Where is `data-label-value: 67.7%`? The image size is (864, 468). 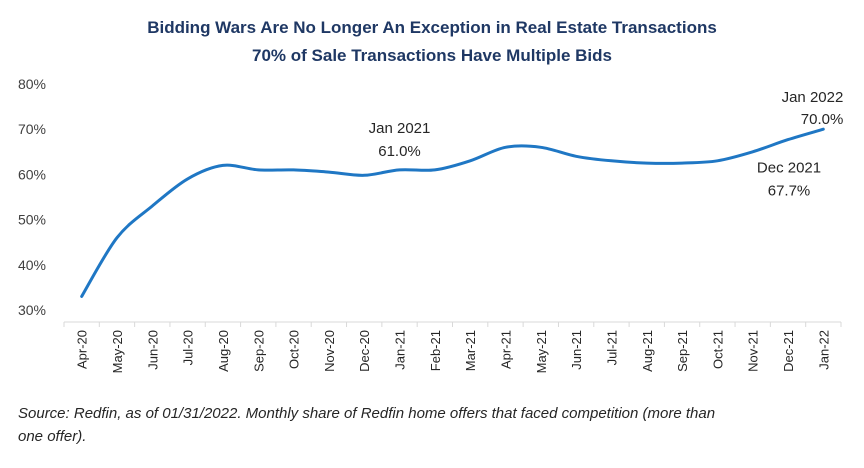
data-label-value: 67.7% is located at coordinates (789, 191).